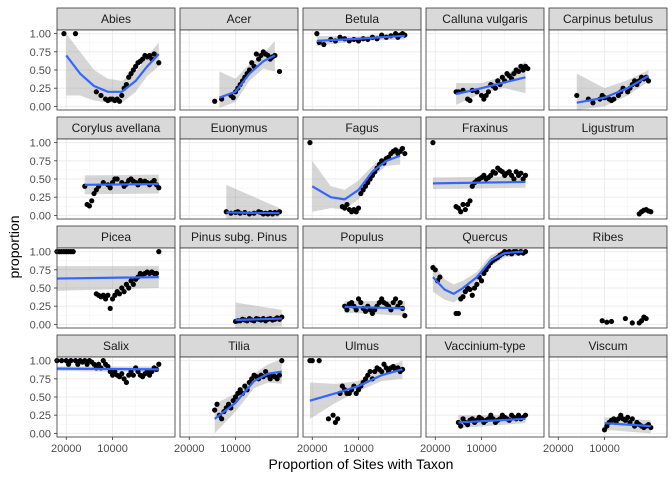  What do you see at coordinates (359, 394) in the screenshot?
I see `panel-ulmus: Ulmus 20000 10000` at bounding box center [359, 394].